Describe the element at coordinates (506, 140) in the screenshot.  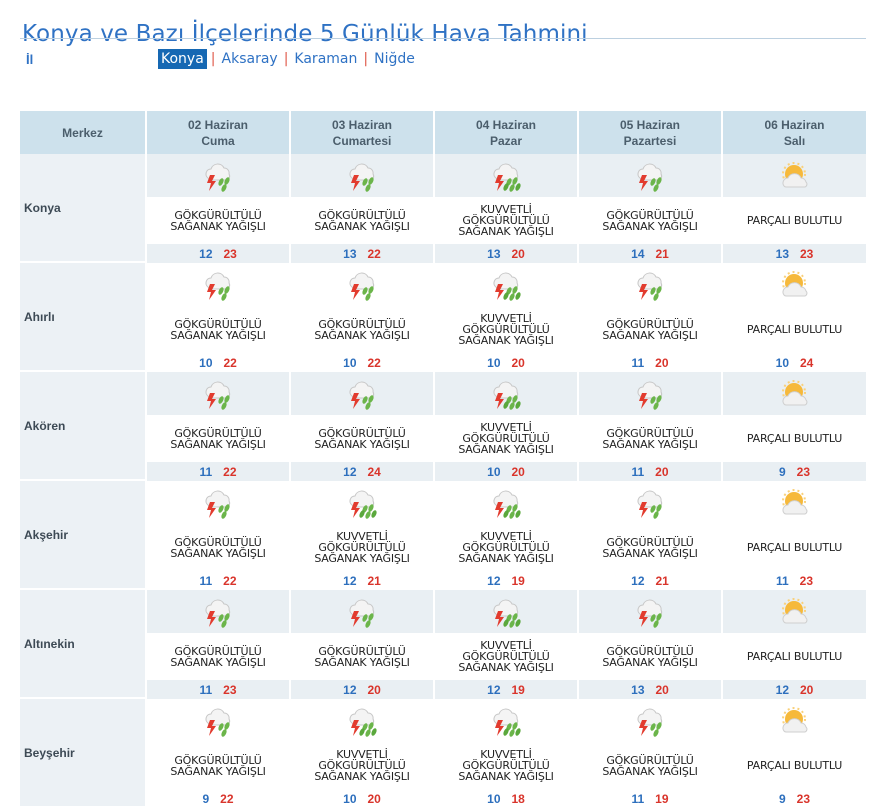
I see `day-weekday: Pazar` at that location.